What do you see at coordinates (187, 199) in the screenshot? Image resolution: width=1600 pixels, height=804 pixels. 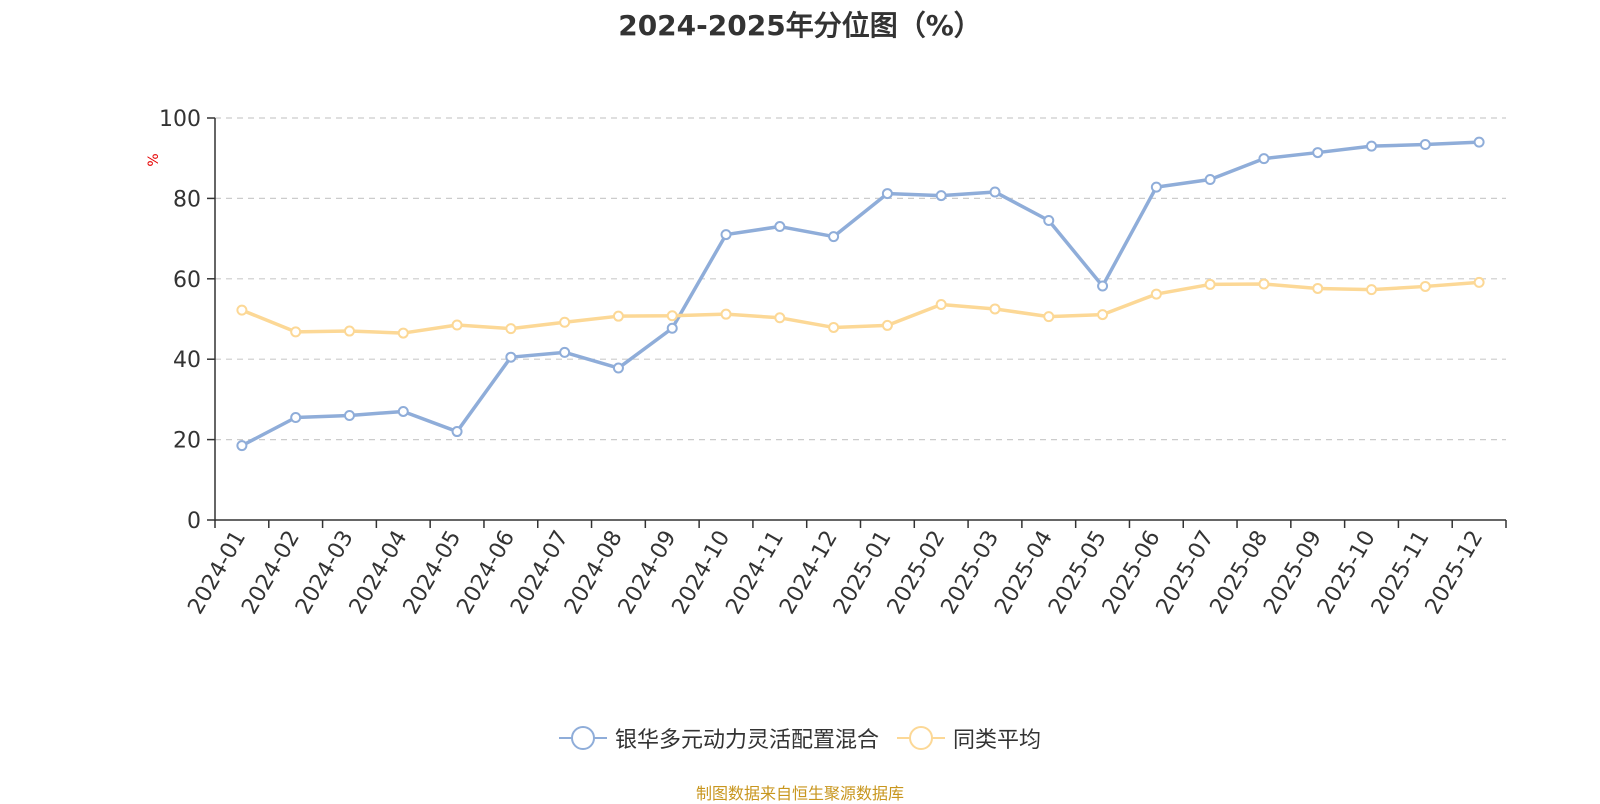 I see `y-tick-label: 80` at bounding box center [187, 199].